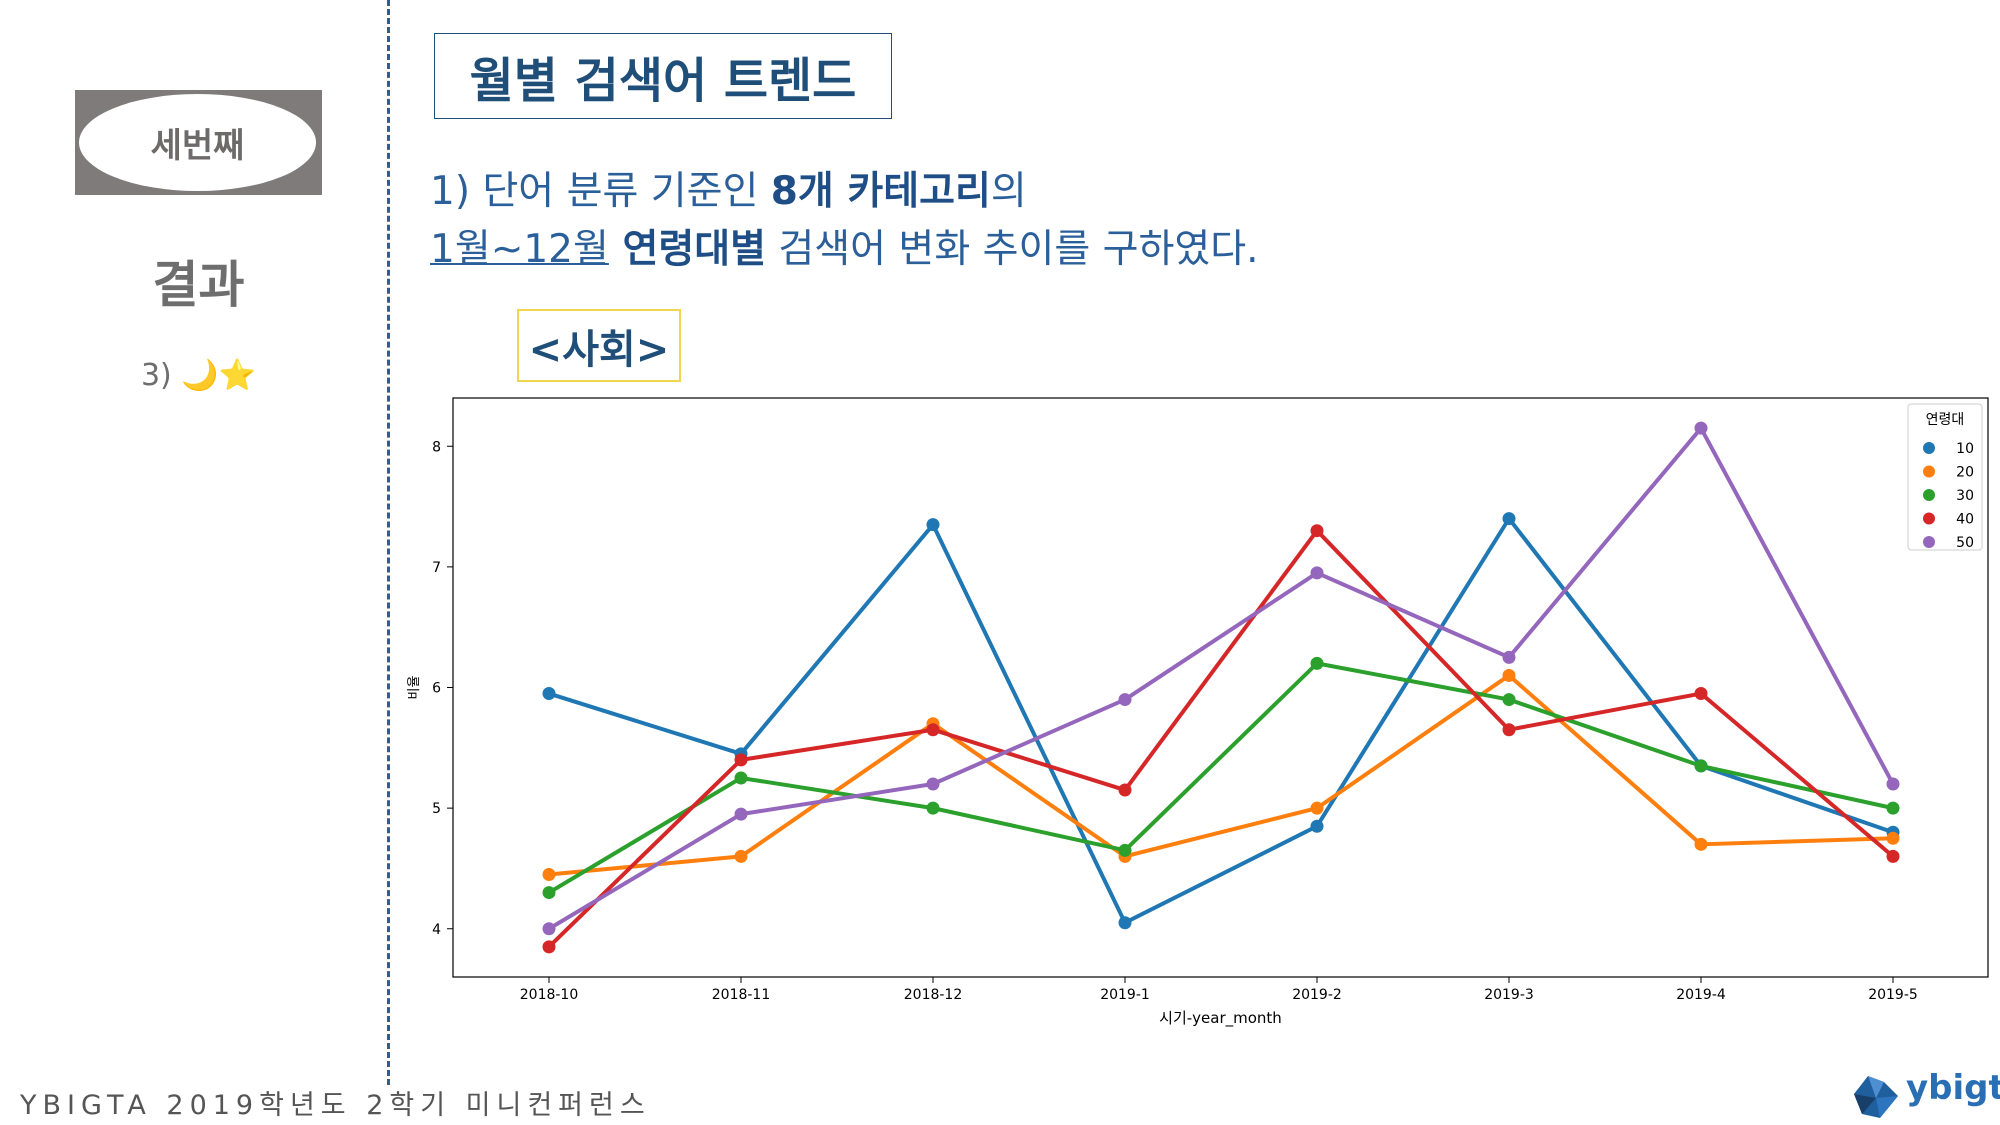  Describe the element at coordinates (198, 285) in the screenshot. I see `result-title: 결과` at that location.